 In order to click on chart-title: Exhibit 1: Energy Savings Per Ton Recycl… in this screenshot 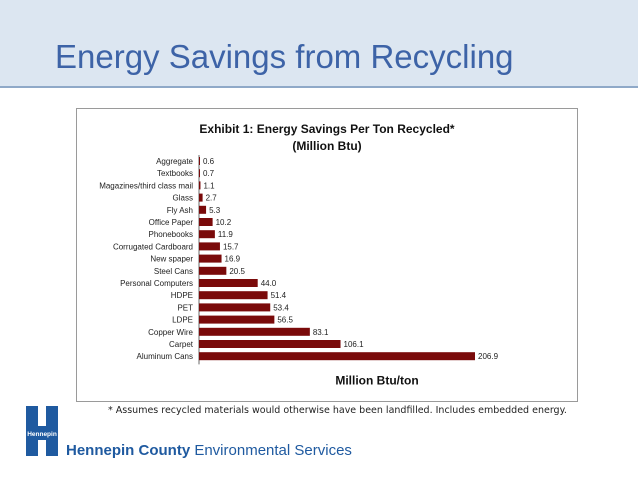, I will do `click(327, 129)`.